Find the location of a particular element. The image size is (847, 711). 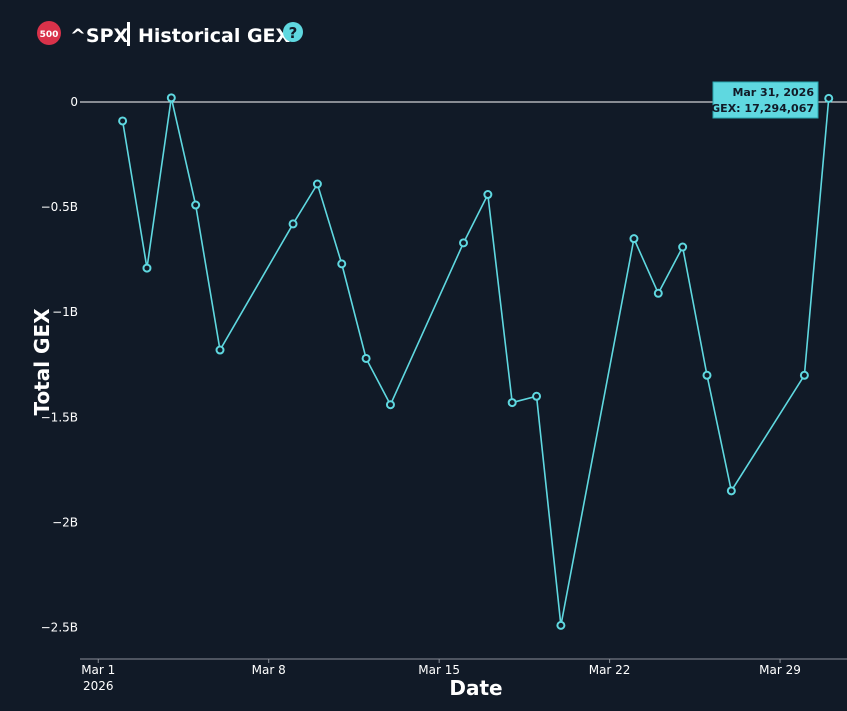

help-icon is located at coordinates (293, 32).